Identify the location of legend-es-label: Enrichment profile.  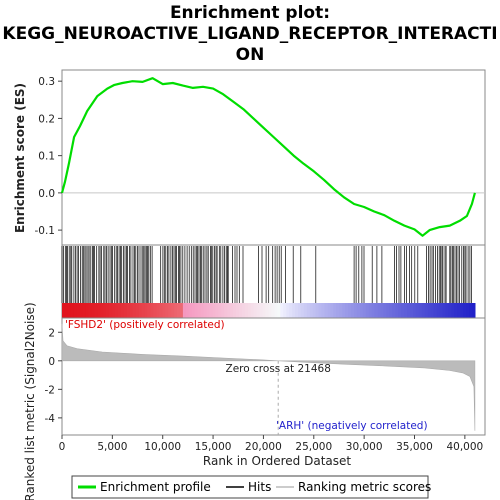
(155, 487).